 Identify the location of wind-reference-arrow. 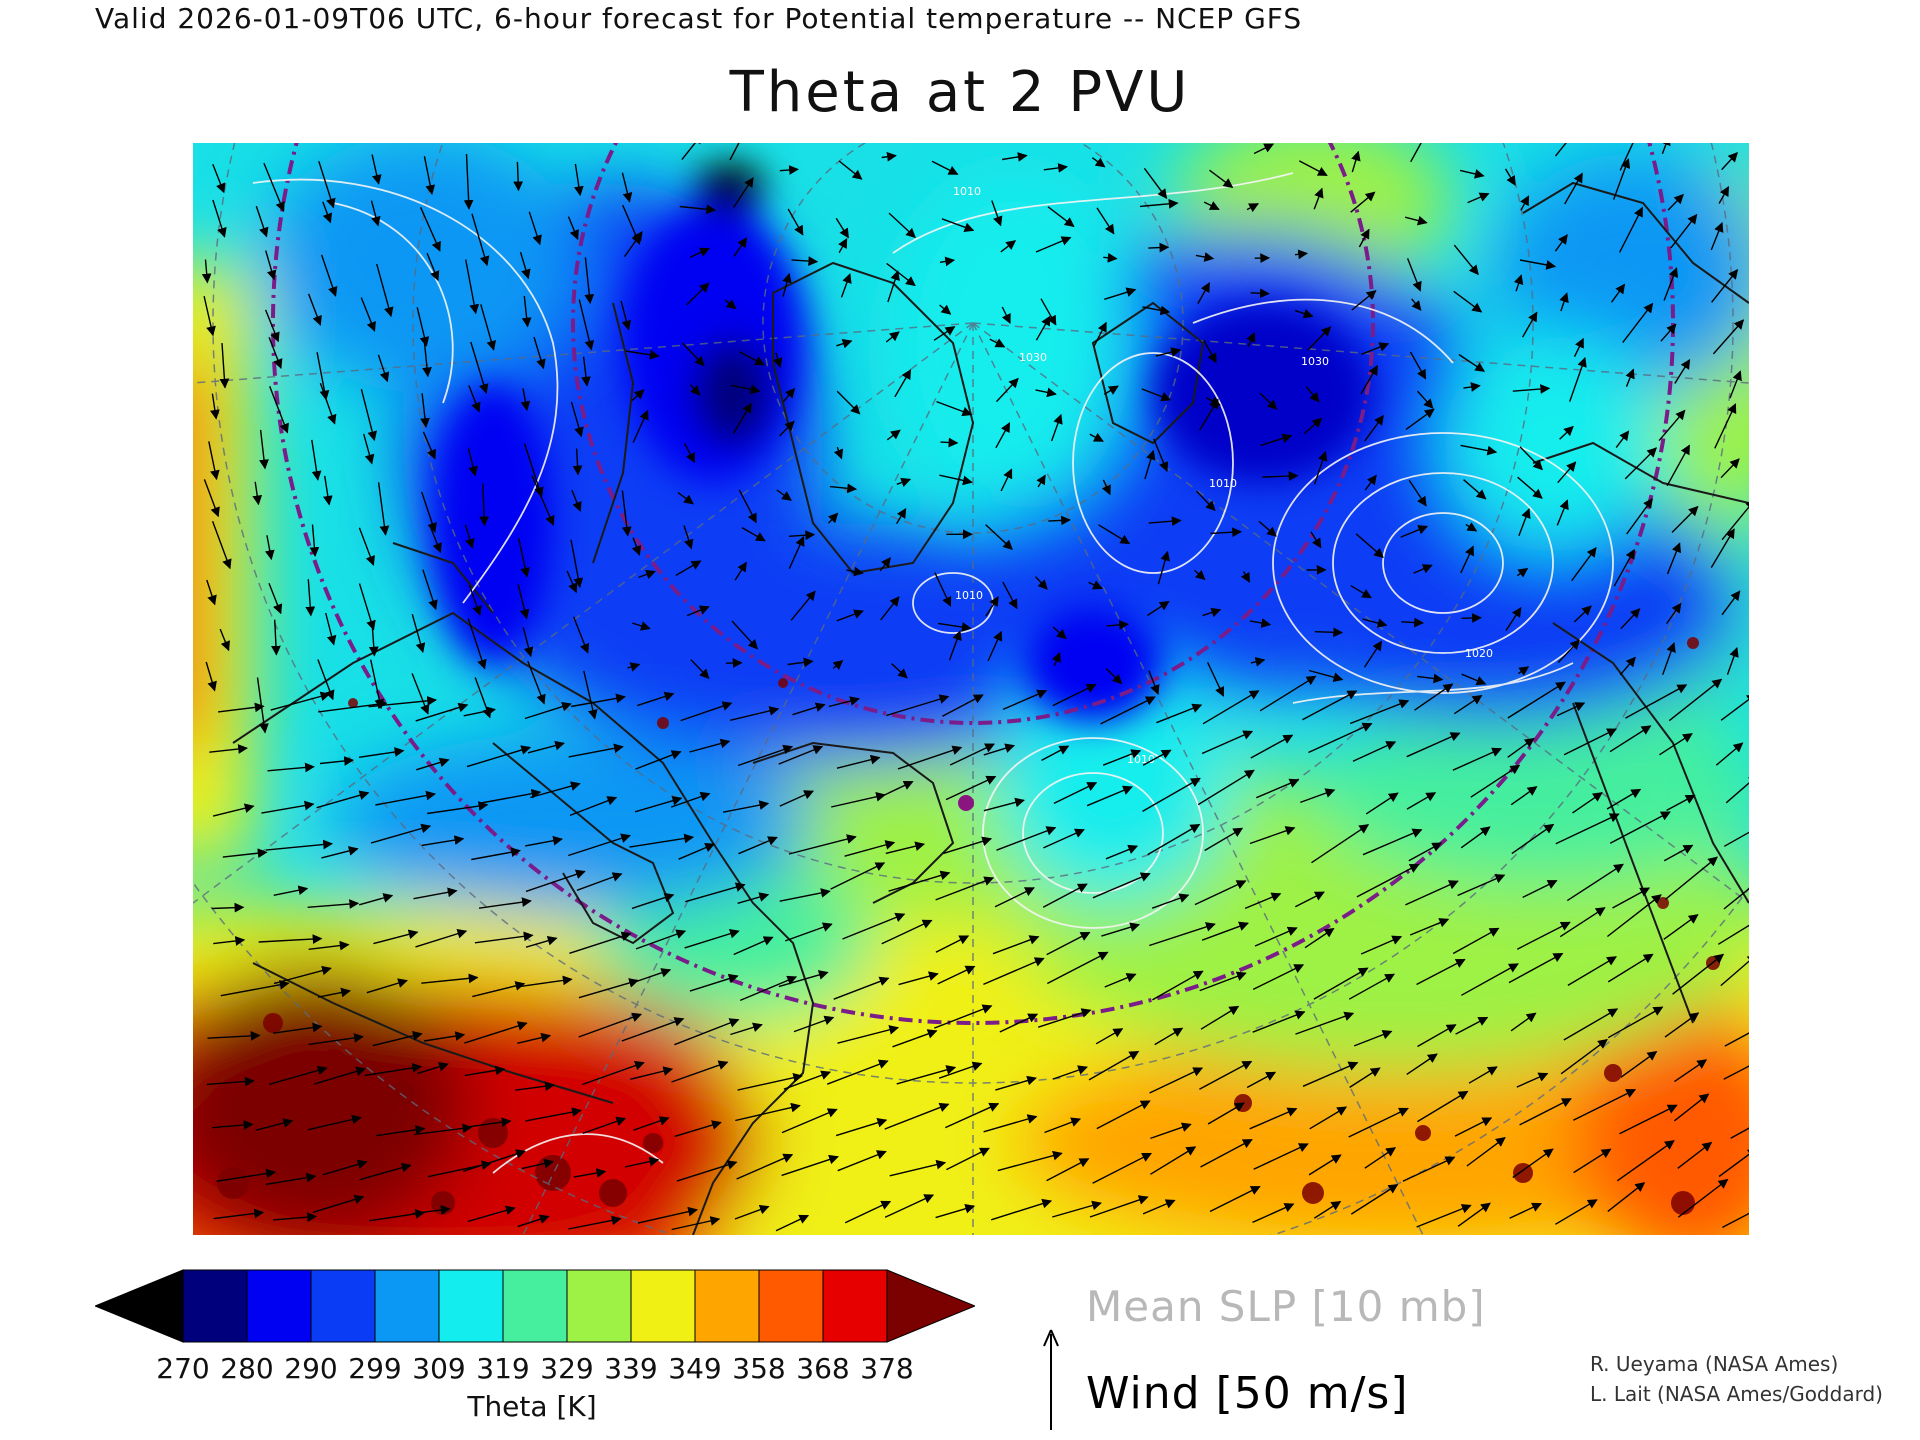
(1051, 1379).